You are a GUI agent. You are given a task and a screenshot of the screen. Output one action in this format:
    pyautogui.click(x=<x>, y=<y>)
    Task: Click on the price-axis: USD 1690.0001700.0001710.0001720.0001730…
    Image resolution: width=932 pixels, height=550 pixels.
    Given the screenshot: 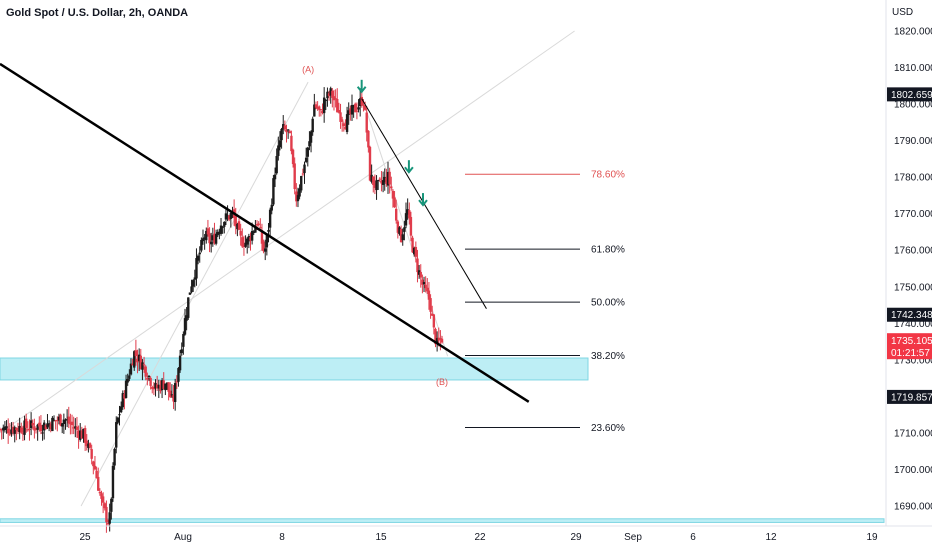 What is the action you would take?
    pyautogui.click(x=908, y=263)
    